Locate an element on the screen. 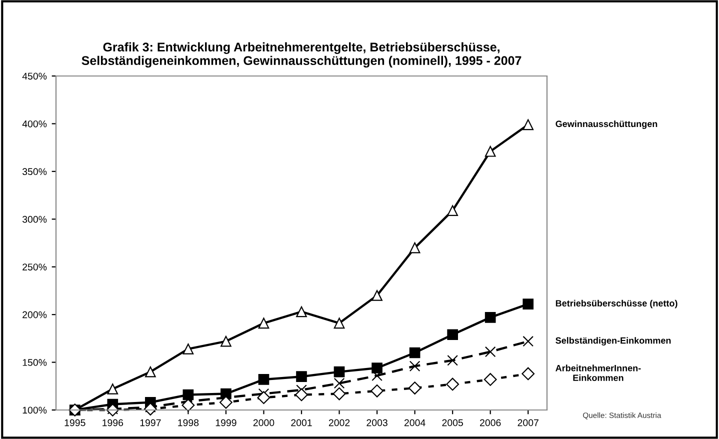  x-tick-label: 1997 is located at coordinates (150, 422).